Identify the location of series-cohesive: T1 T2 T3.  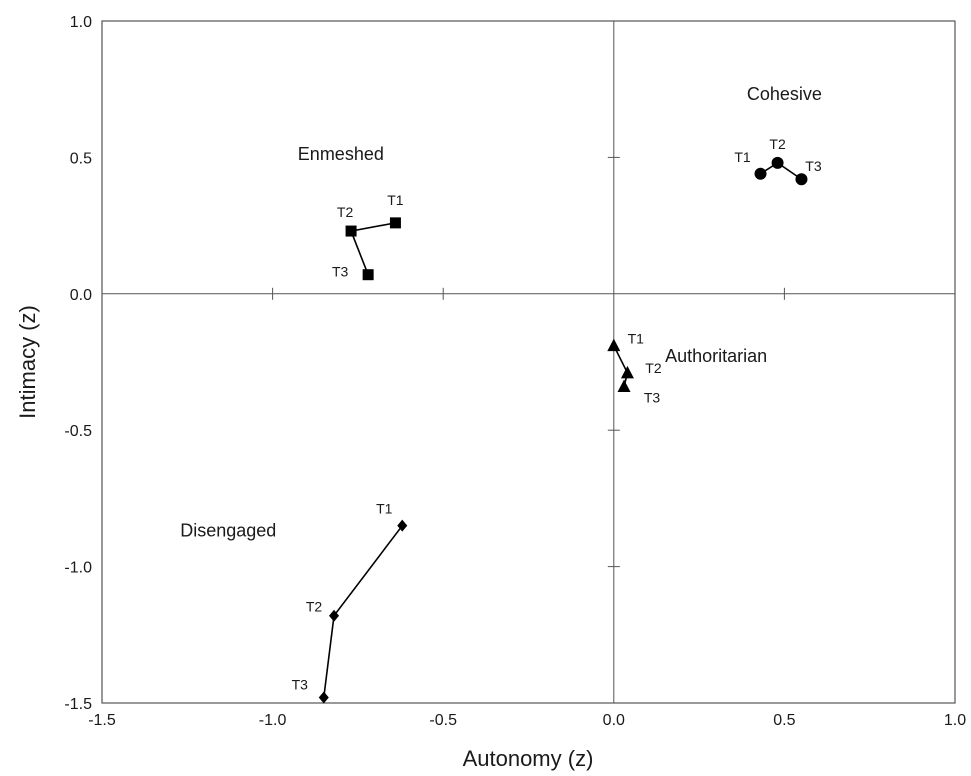
(778, 161).